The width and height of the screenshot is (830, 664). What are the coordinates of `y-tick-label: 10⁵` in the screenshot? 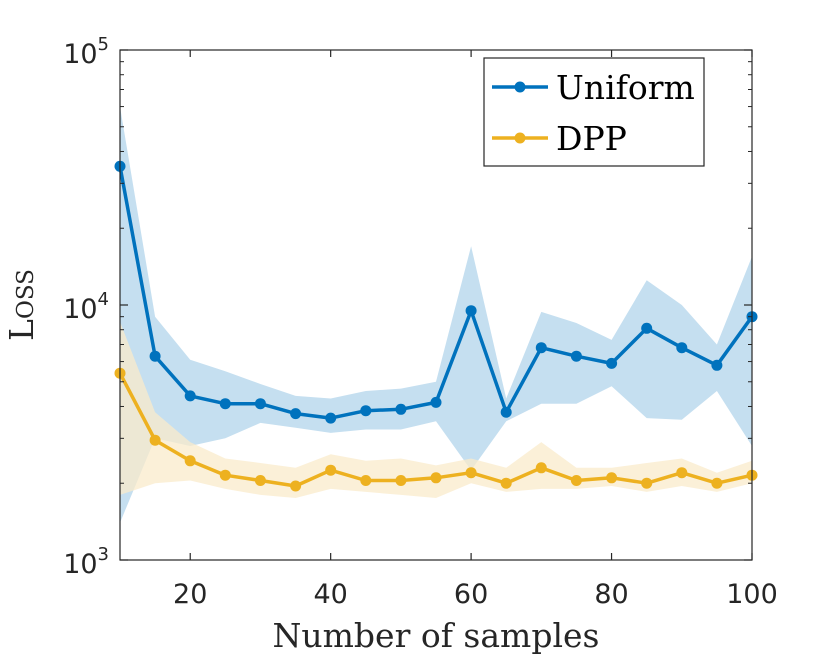 It's located at (86, 52).